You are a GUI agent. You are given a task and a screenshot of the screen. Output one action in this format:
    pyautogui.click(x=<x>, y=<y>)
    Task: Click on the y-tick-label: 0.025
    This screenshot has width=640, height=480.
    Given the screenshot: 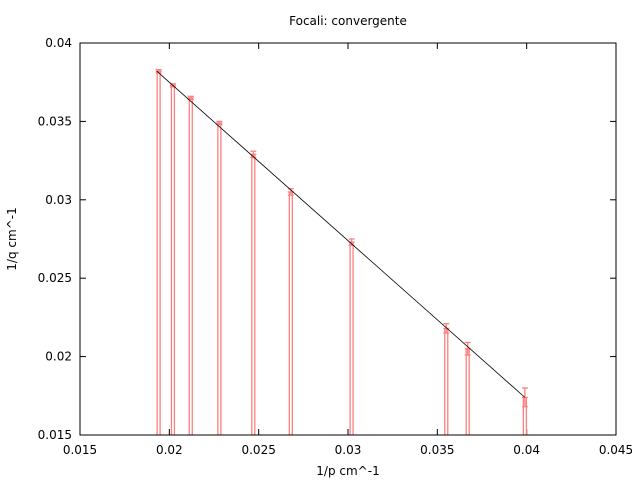 What is the action you would take?
    pyautogui.click(x=55, y=278)
    